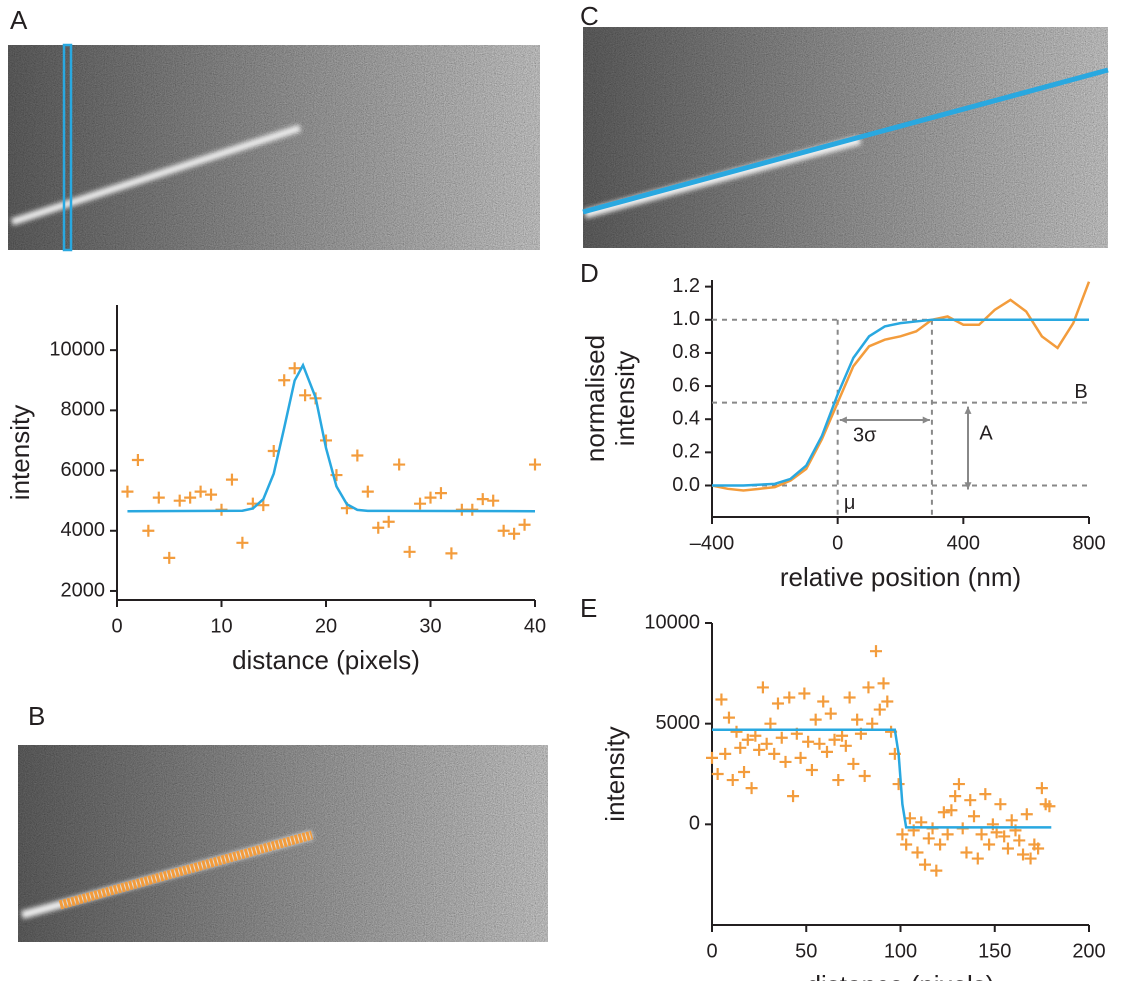 The width and height of the screenshot is (1124, 986). I want to click on annotation: μ, so click(850, 503).